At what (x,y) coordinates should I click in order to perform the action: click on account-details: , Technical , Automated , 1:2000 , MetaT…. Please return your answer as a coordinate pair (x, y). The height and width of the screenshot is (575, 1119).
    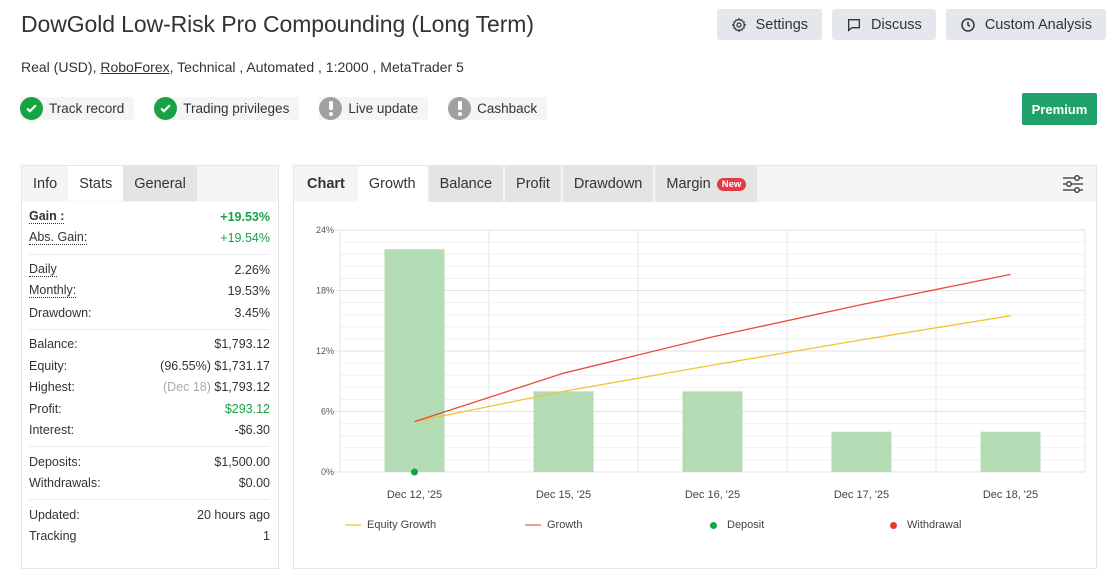
    Looking at the image, I should click on (316, 67).